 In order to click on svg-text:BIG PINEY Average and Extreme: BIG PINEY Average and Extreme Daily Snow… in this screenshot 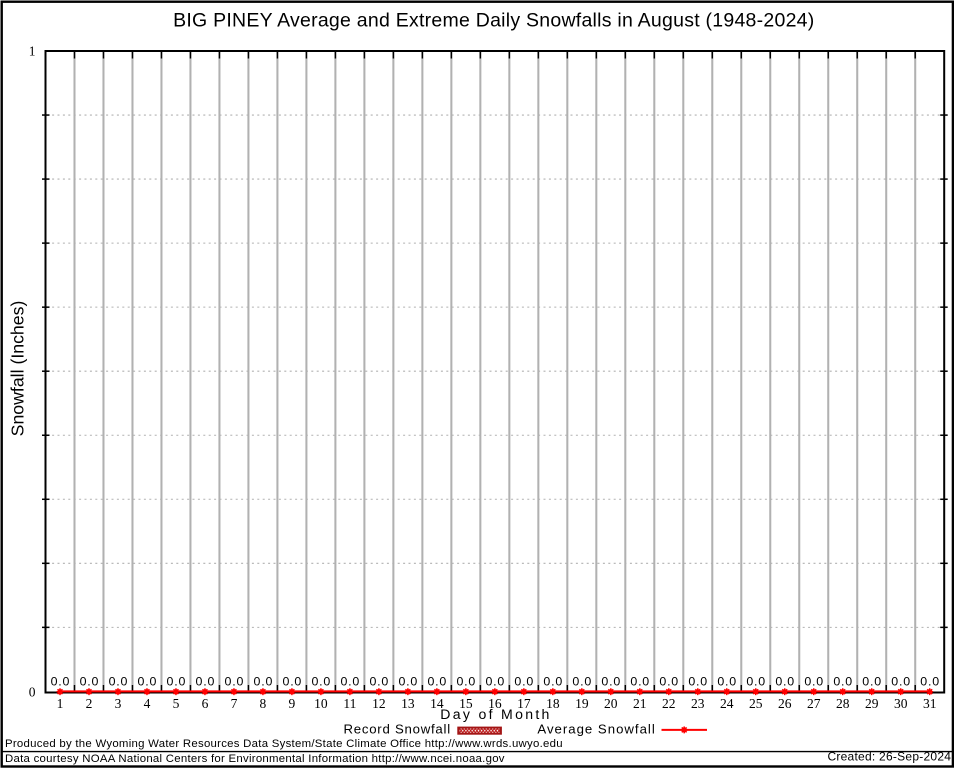, I will do `click(493, 21)`.